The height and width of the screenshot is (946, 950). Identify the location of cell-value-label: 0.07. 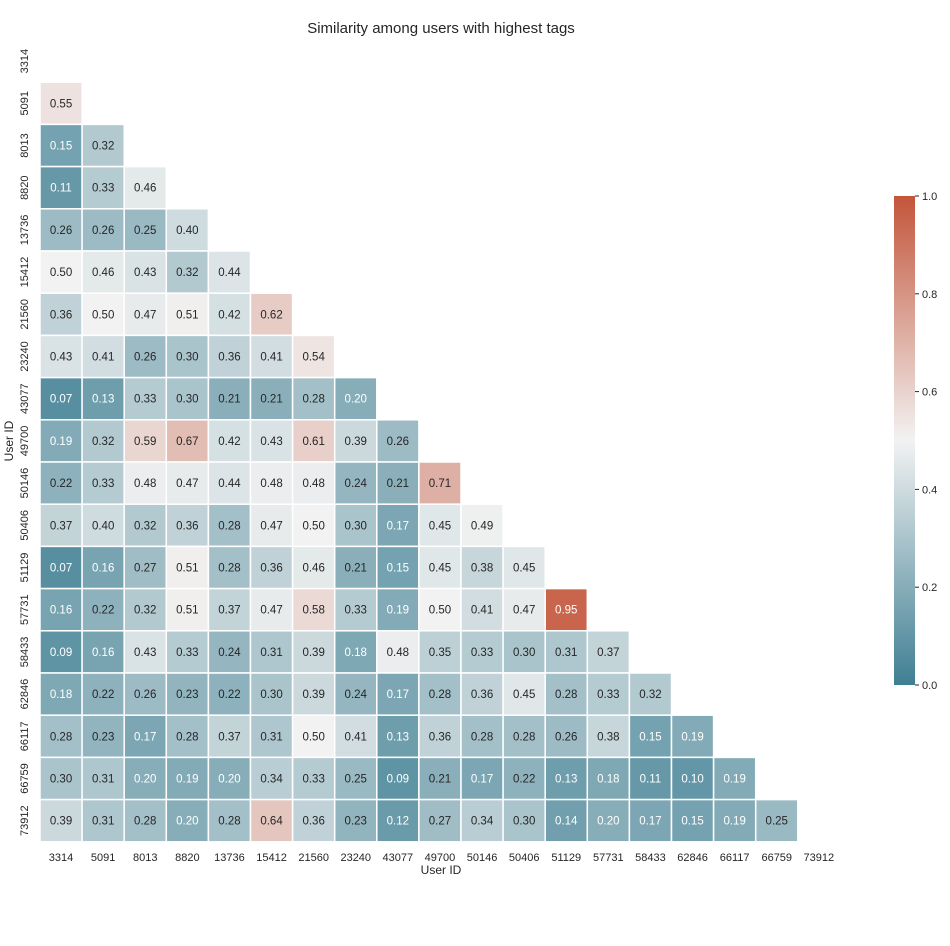
(61, 569).